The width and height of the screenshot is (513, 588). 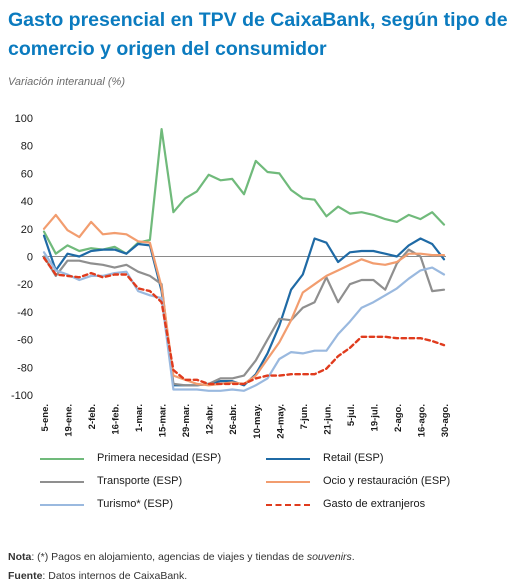 What do you see at coordinates (27, 230) in the screenshot?
I see `y-tick-label: 20` at bounding box center [27, 230].